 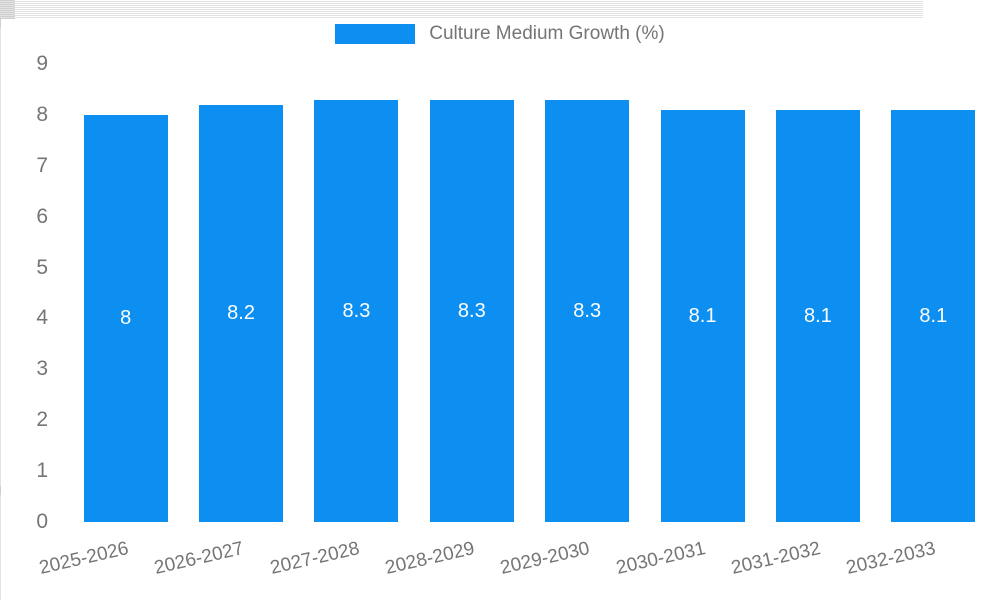 I want to click on y-tick-label: 6, so click(x=42, y=216).